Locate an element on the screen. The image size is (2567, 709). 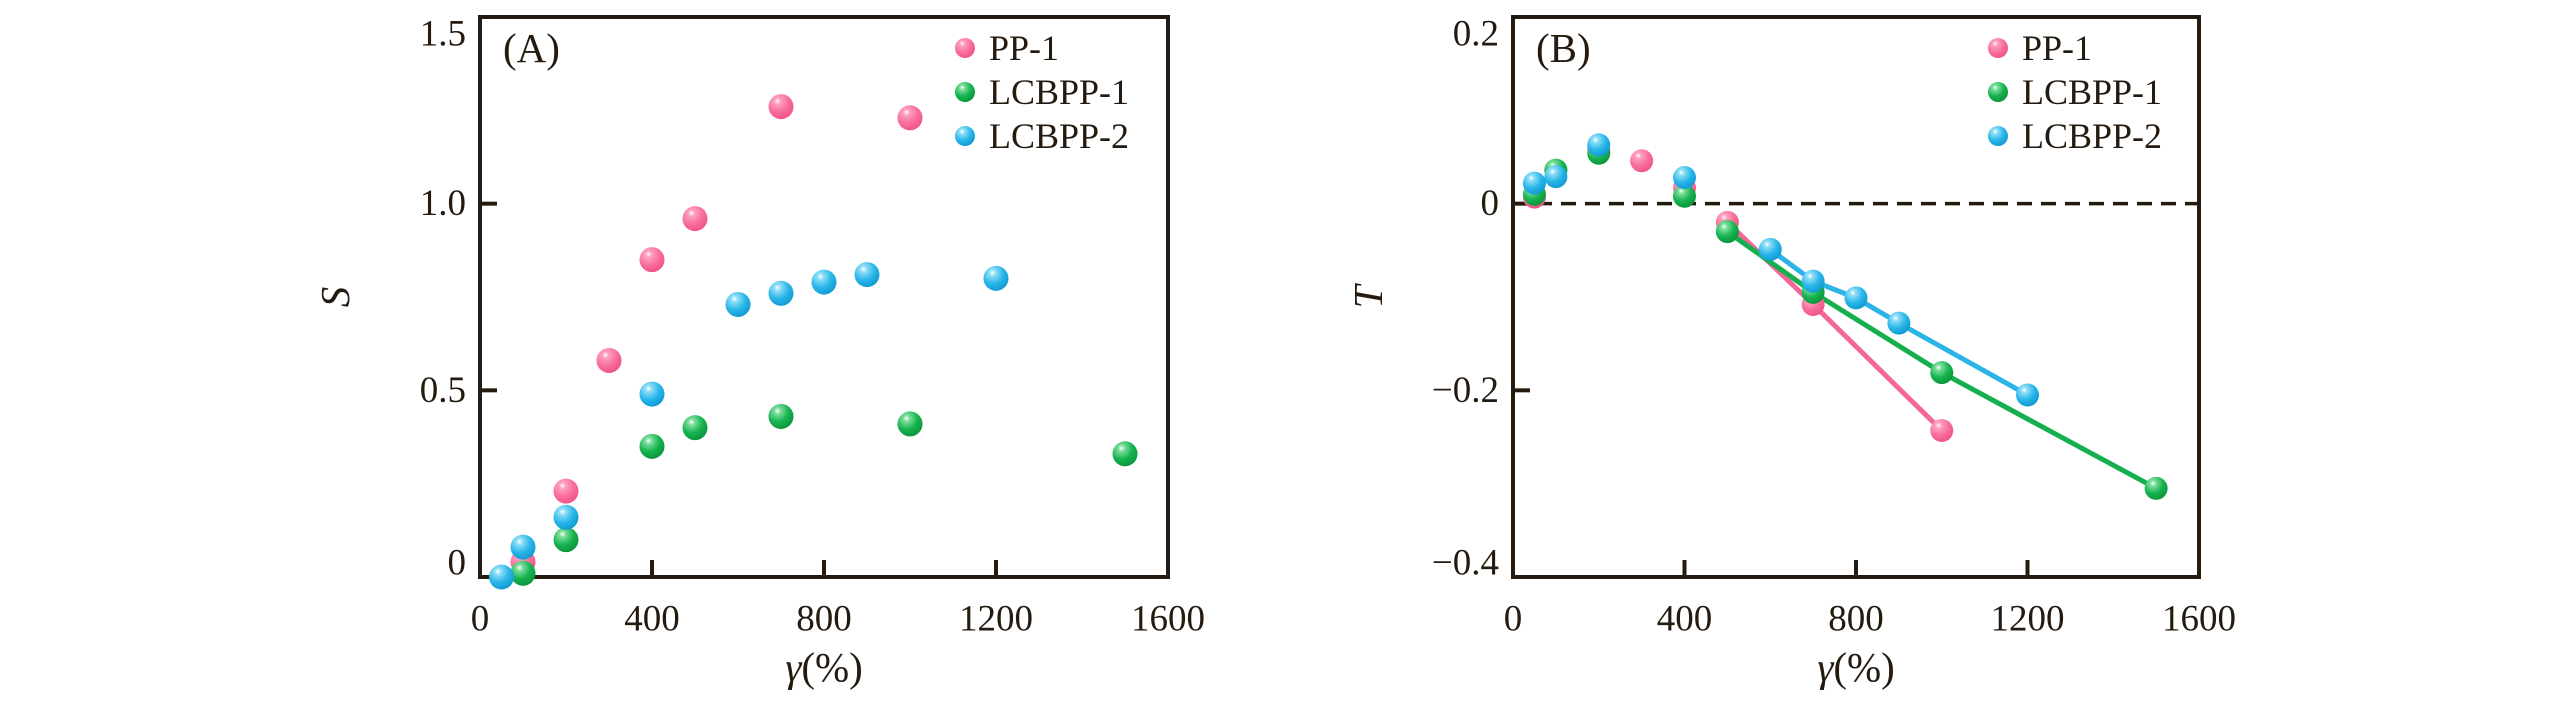
y-tick-label: 0.2 is located at coordinates (1476, 34).